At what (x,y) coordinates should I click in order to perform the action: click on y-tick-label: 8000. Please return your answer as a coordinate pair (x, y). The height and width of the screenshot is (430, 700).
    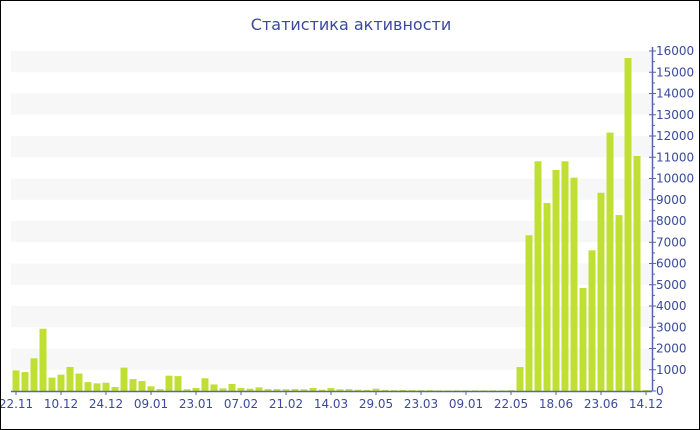
    Looking at the image, I should click on (671, 221).